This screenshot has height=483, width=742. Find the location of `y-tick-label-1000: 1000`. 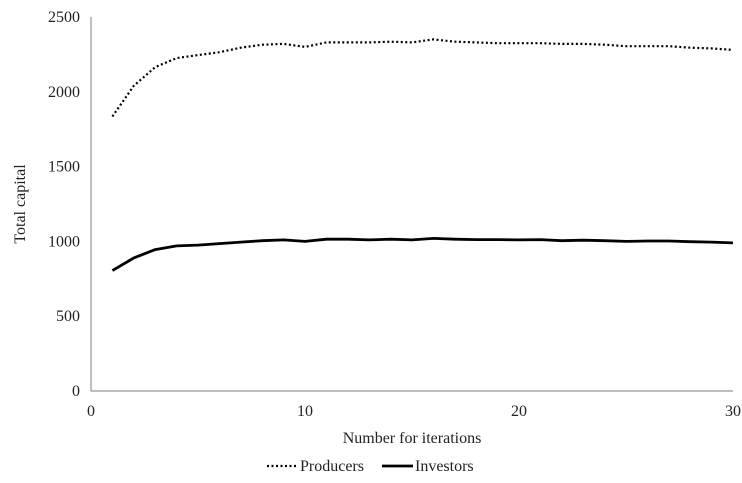

y-tick-label-1000: 1000 is located at coordinates (64, 241).